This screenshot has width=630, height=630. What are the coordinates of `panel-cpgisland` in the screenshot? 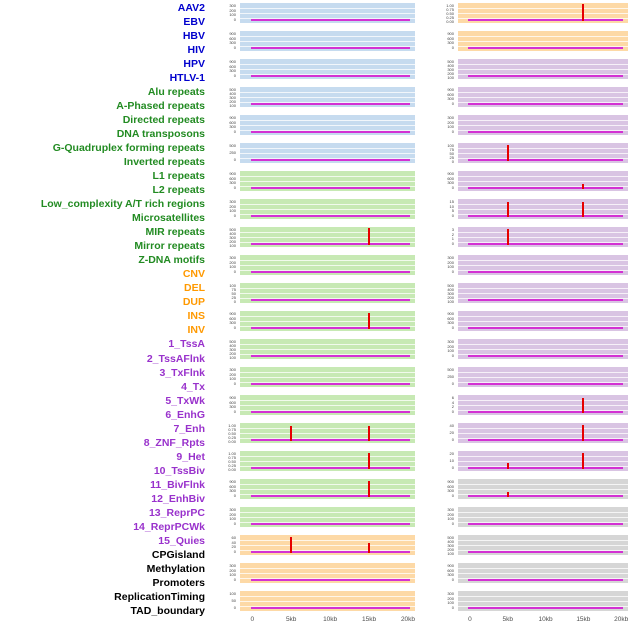 It's located at (543, 489).